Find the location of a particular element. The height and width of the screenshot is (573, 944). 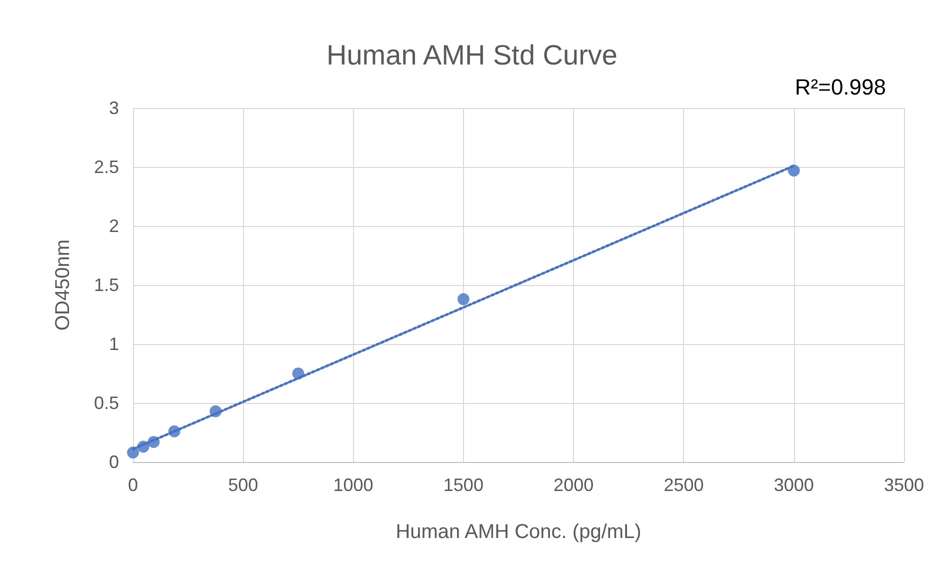

y-axis-title: OD450nm is located at coordinates (63, 285).